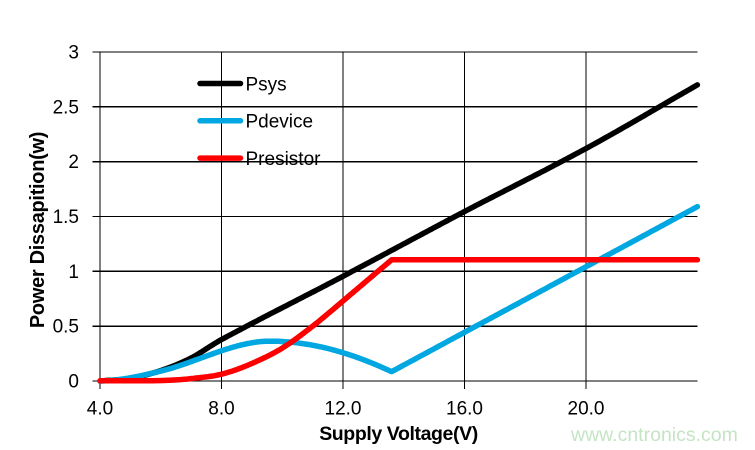 The width and height of the screenshot is (755, 450). I want to click on svg-text: 2, so click(73, 162).